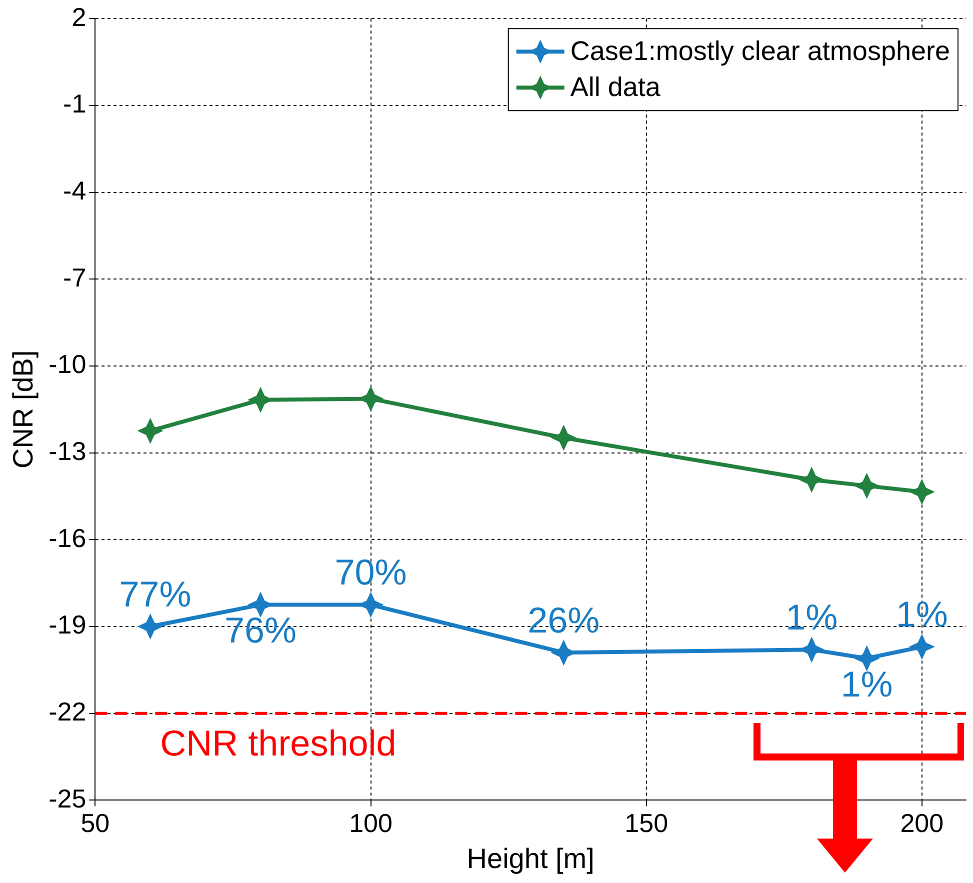 Image resolution: width=973 pixels, height=883 pixels. What do you see at coordinates (530, 858) in the screenshot?
I see `x-axis-title: Height [m]` at bounding box center [530, 858].